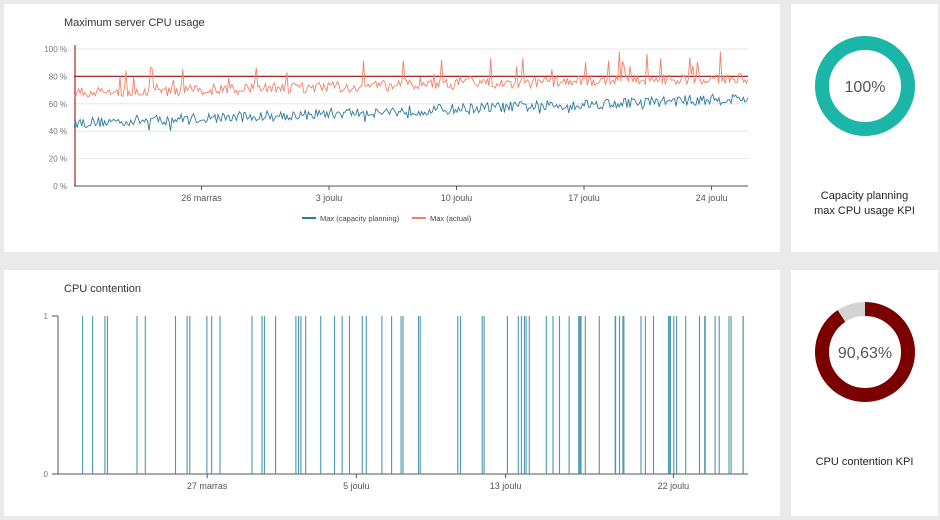 The height and width of the screenshot is (520, 940). Describe the element at coordinates (58, 104) in the screenshot. I see `cpu-y-tick-label: 60 %` at that location.